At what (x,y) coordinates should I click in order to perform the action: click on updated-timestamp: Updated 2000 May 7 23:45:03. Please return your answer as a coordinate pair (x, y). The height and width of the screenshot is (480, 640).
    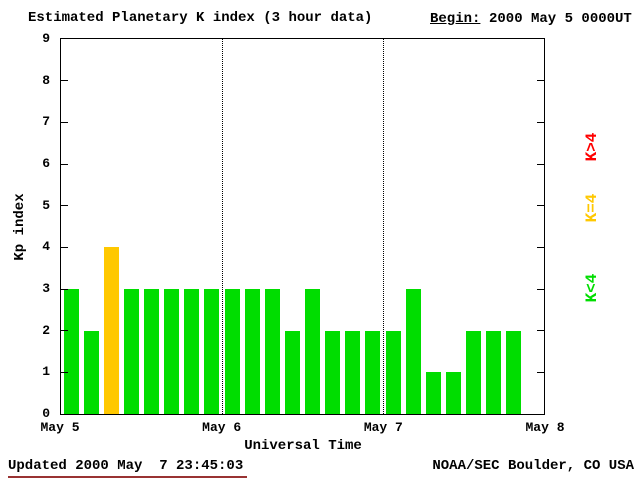
    Looking at the image, I should click on (126, 466).